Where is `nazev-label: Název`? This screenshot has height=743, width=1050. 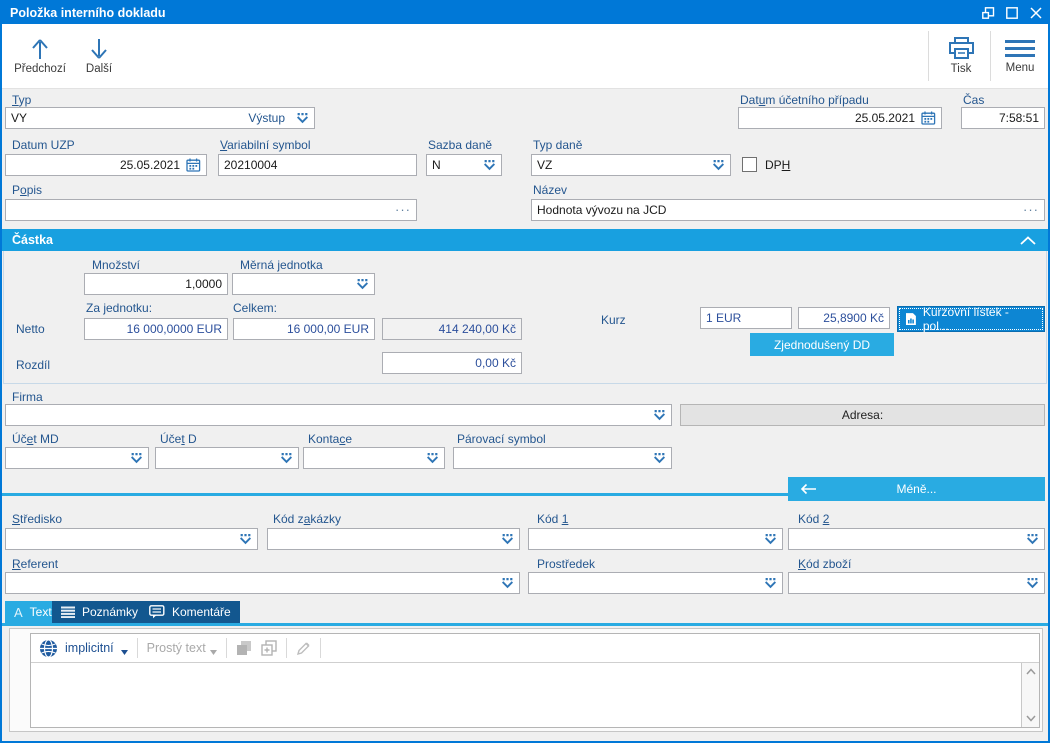 nazev-label: Název is located at coordinates (550, 190).